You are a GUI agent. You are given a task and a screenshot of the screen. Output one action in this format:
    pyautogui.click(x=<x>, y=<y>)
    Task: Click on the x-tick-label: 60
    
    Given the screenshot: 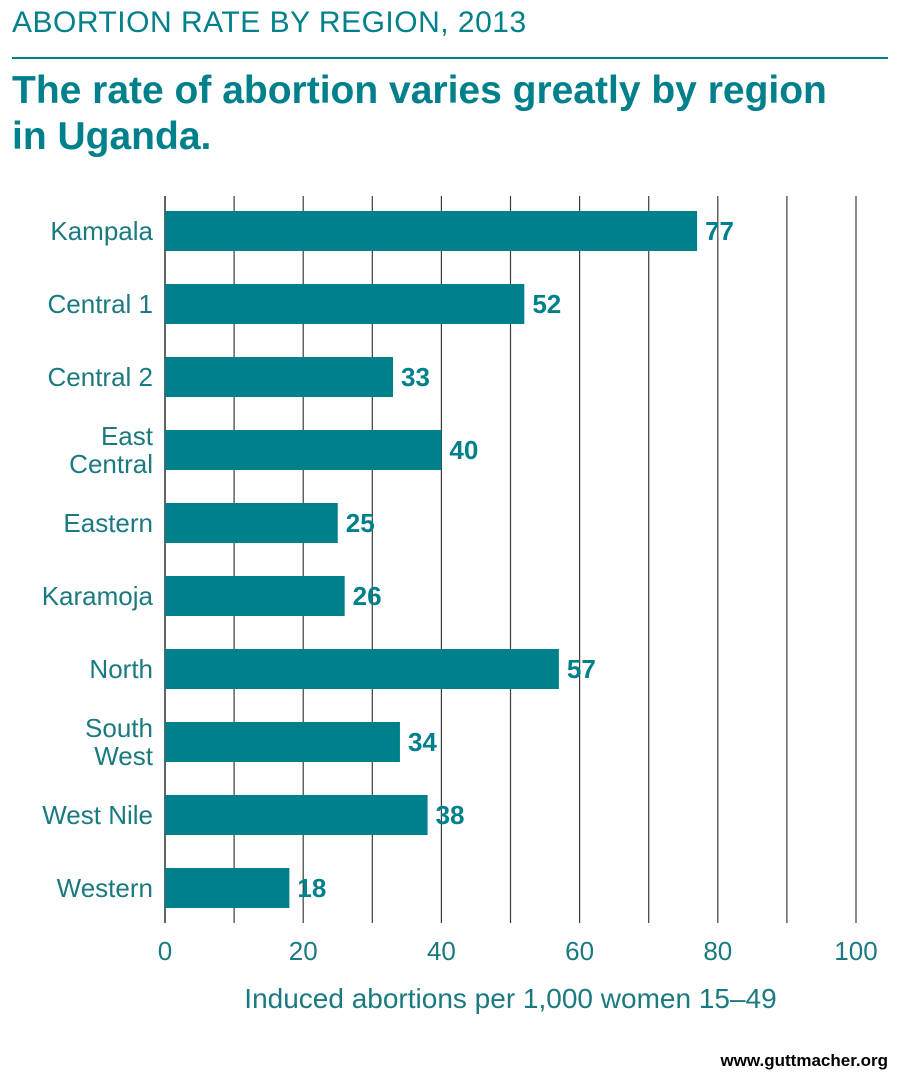 What is the action you would take?
    pyautogui.click(x=579, y=951)
    